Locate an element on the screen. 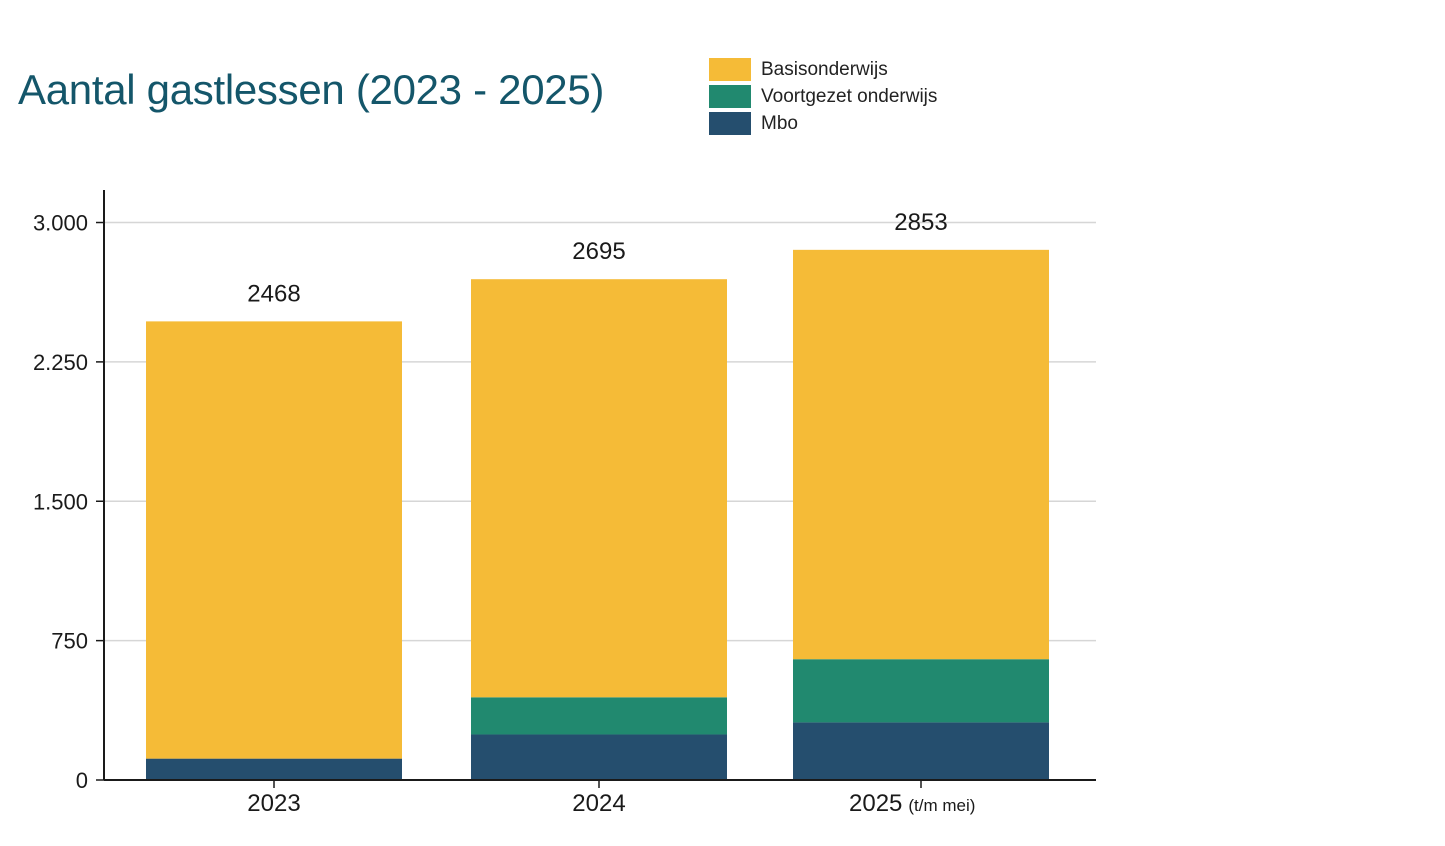 This screenshot has height=846, width=1445. legend: Basisonderwijs Voortgezet onderwijs Mbo is located at coordinates (823, 96).